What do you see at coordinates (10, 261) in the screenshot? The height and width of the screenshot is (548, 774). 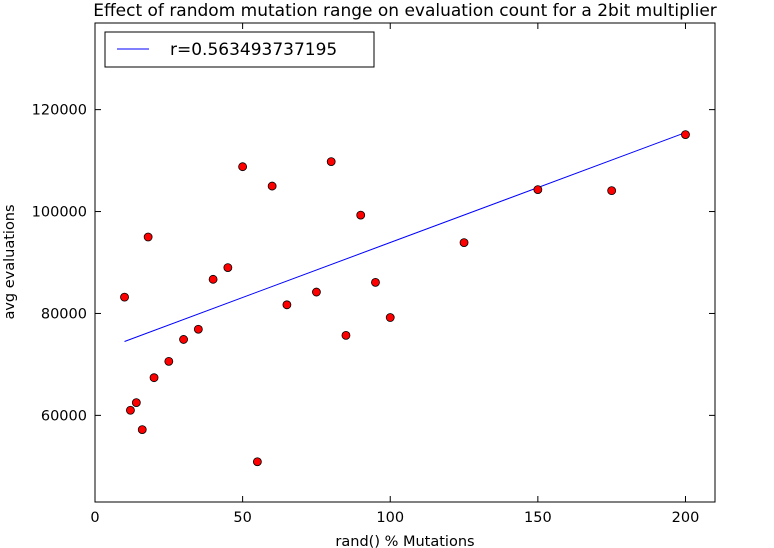 I see `y-axis-label: avg evaluations` at bounding box center [10, 261].